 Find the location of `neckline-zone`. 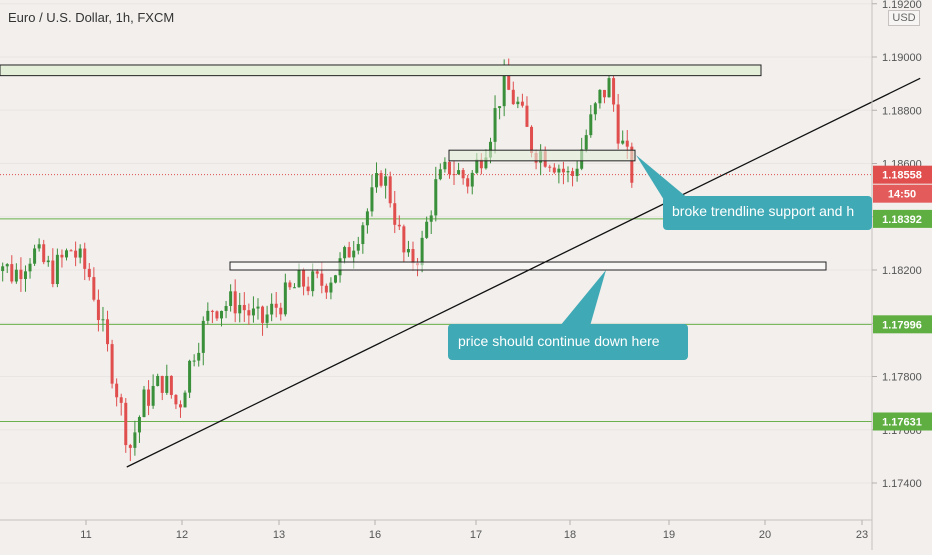

neckline-zone is located at coordinates (542, 155).